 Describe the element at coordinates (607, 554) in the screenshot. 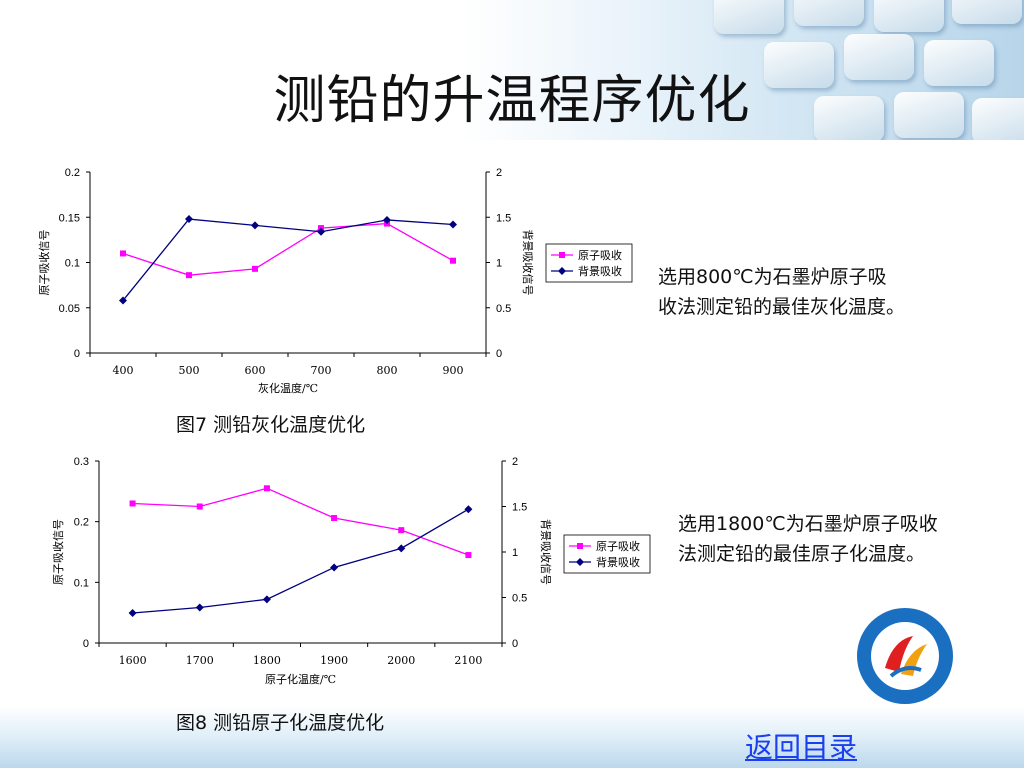

I see `chart2-legend-box` at that location.